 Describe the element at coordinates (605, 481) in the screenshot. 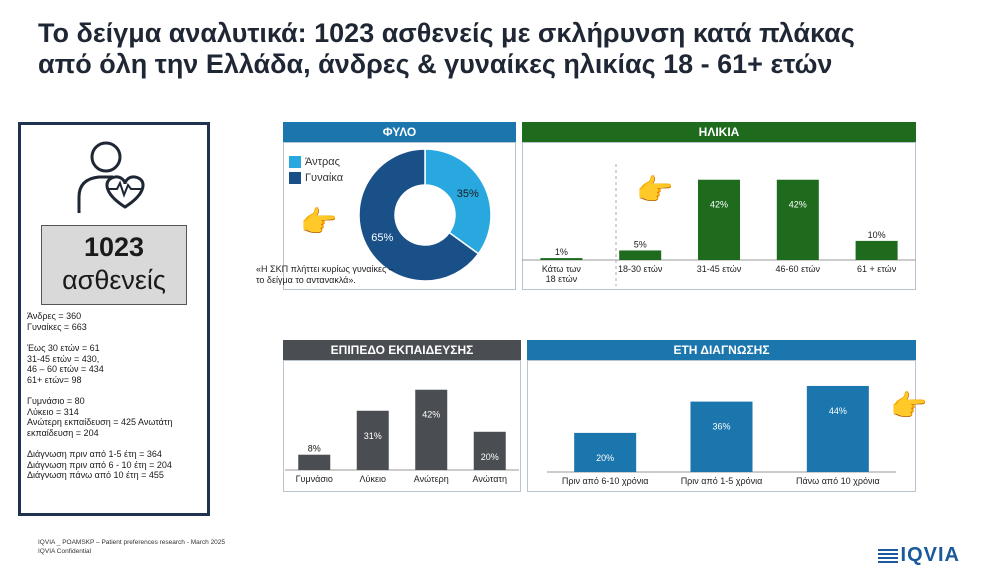

I see `bar-category-label: Πριν από 6-10 χρόνια` at that location.